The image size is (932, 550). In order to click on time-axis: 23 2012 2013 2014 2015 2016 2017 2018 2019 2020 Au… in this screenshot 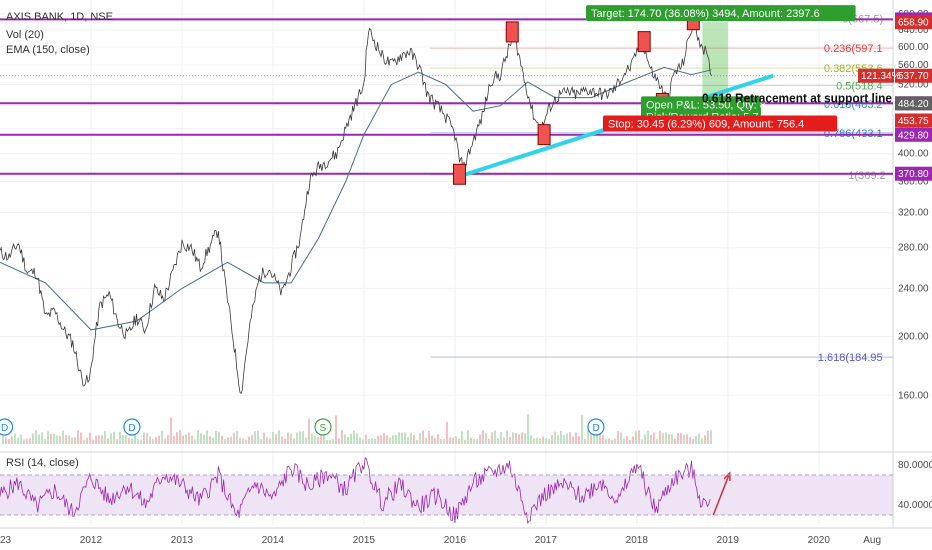, I will do `click(440, 540)`.